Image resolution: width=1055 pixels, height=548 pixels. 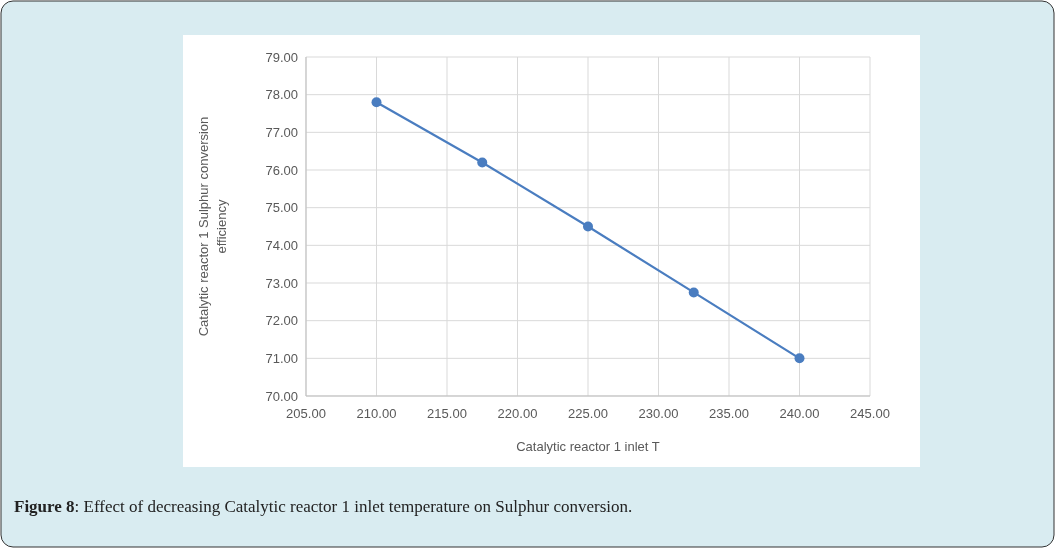 What do you see at coordinates (323, 506) in the screenshot?
I see `caption: Figure 8: Effect of decreasing Catalytic reactor 1 inlet temperature on Sulphur conversion.` at bounding box center [323, 506].